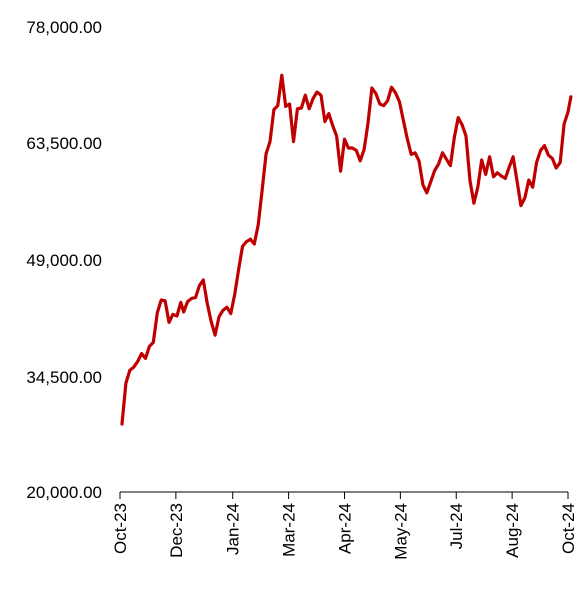 The height and width of the screenshot is (605, 584). I want to click on x-tick-label: May-24, so click(400, 531).